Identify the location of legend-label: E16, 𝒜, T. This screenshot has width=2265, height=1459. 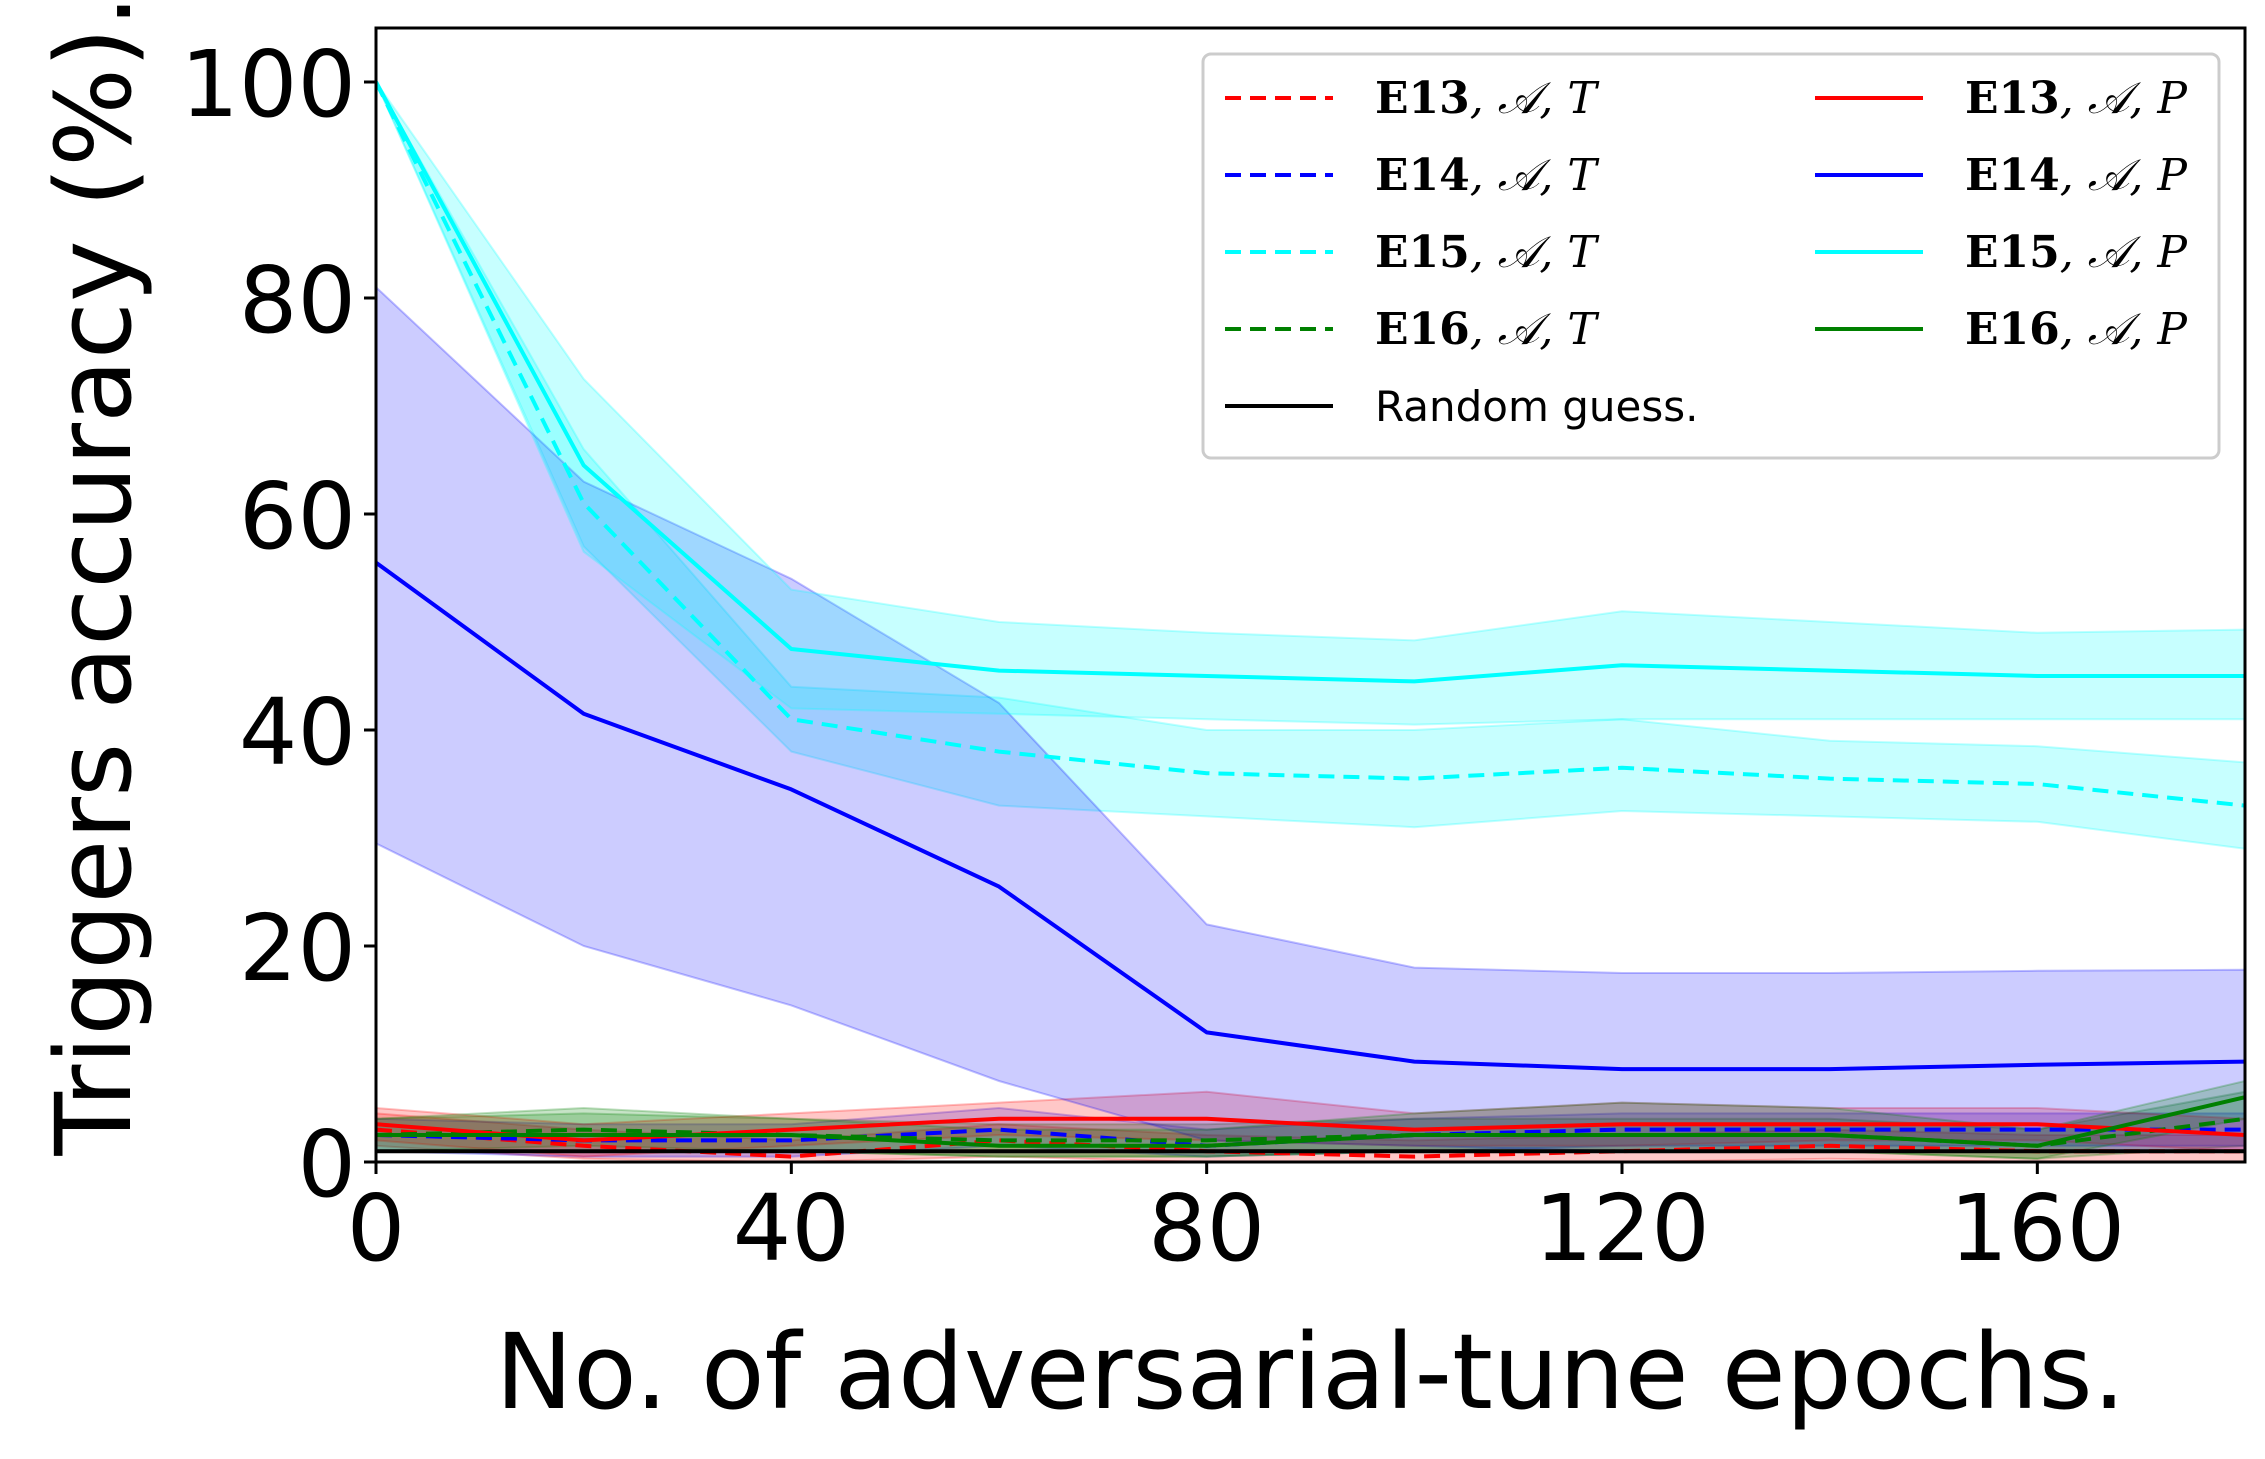
(1487, 329).